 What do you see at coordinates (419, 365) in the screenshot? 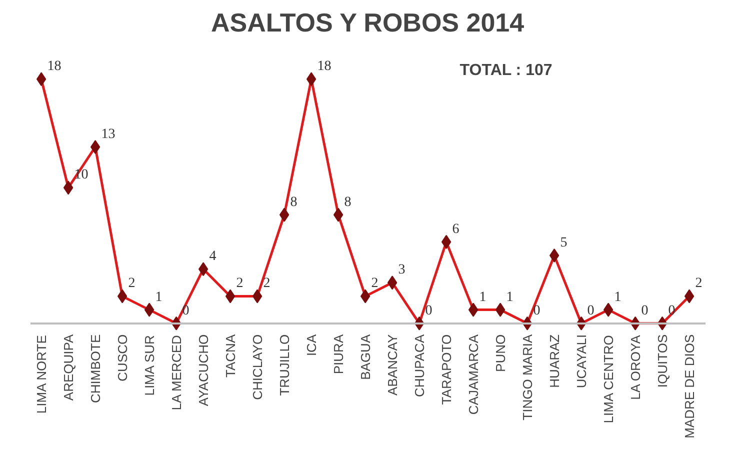
I see `x-tick-label: CHUPACA` at bounding box center [419, 365].